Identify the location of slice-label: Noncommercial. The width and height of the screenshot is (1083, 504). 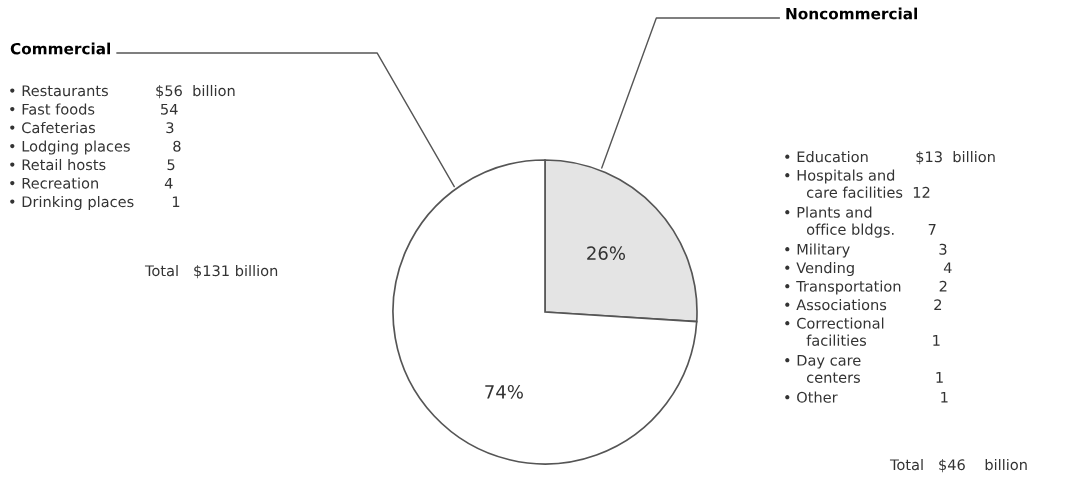
(851, 13).